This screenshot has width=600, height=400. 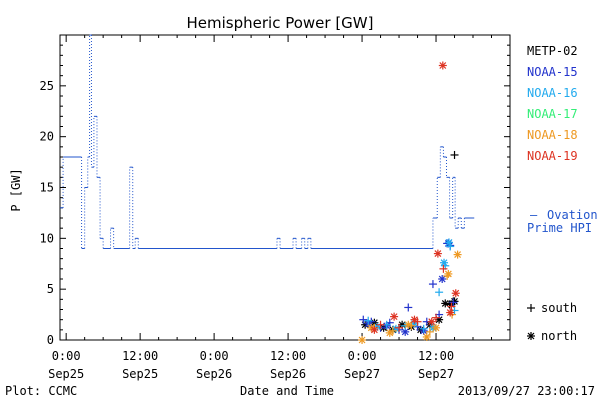 I want to click on timestamp: 2013/09/27 23:00:17, so click(x=526, y=391).